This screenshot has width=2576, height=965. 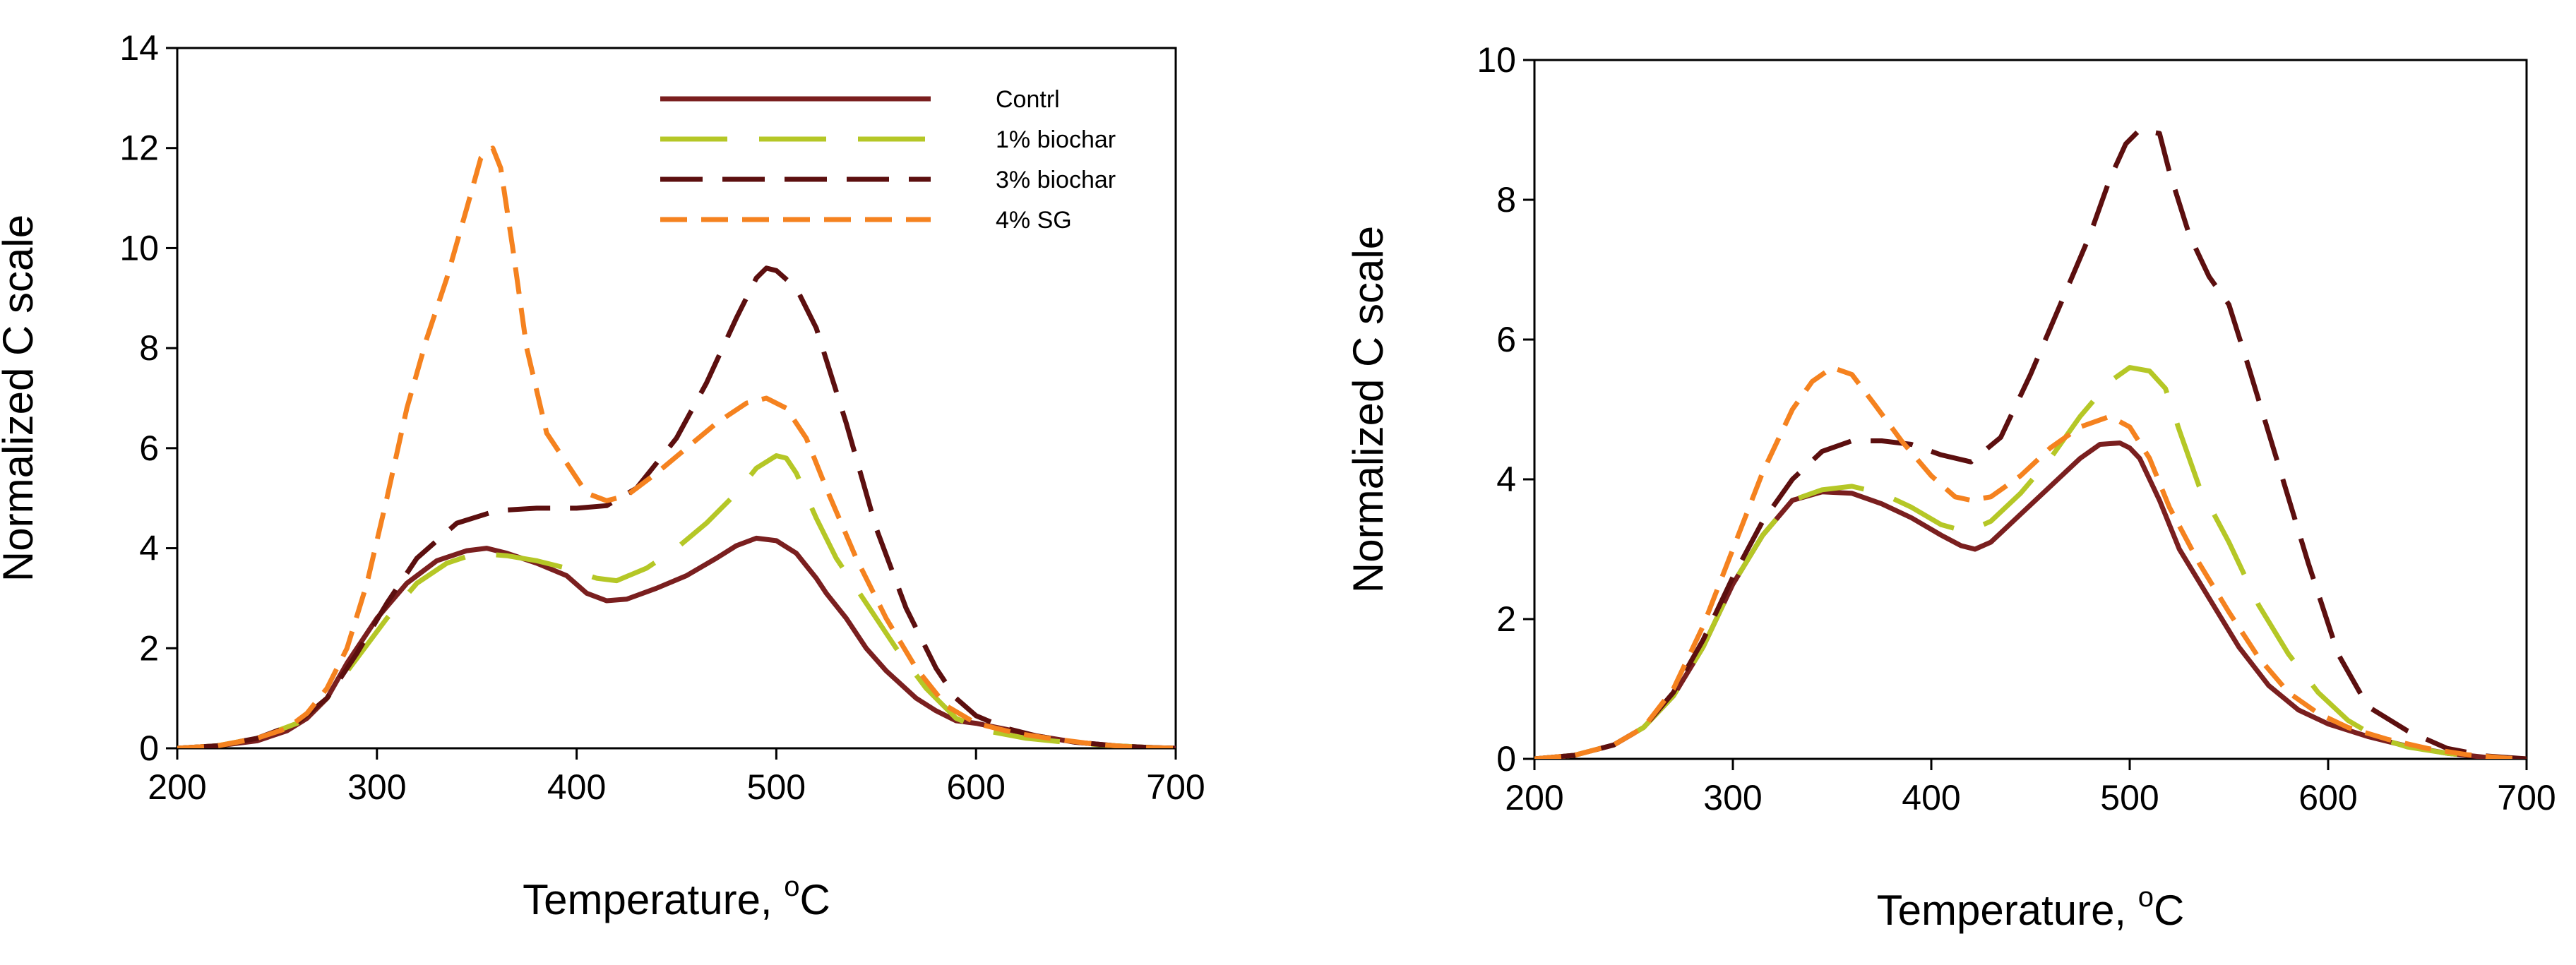 What do you see at coordinates (1028, 100) in the screenshot?
I see `legend-label-1: Contrl` at bounding box center [1028, 100].